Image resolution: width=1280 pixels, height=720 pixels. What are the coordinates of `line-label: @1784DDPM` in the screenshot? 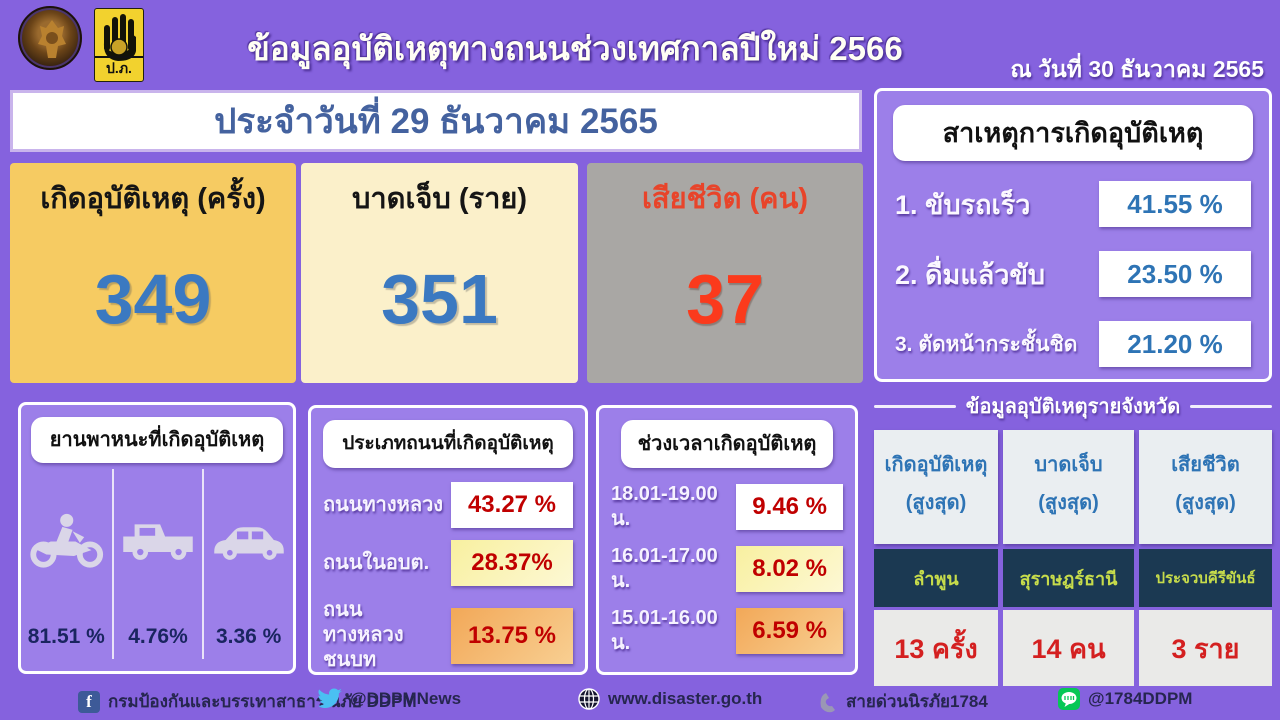 It's located at (1140, 698).